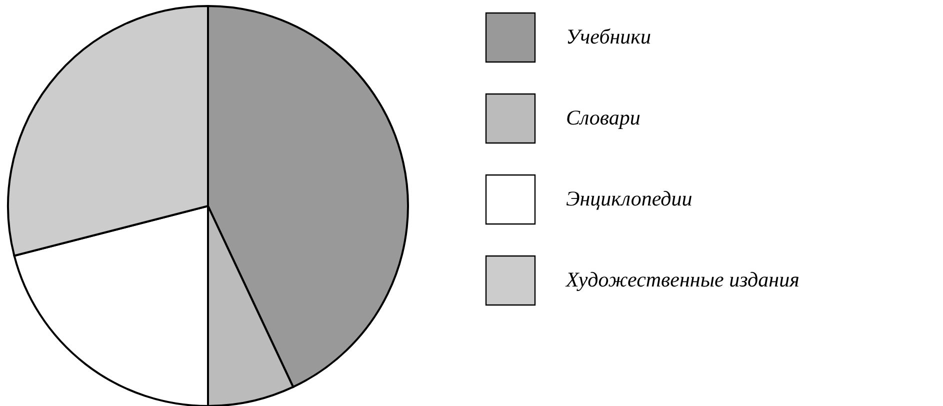 The width and height of the screenshot is (943, 406). I want to click on legend-label: Художественные издания, so click(682, 280).